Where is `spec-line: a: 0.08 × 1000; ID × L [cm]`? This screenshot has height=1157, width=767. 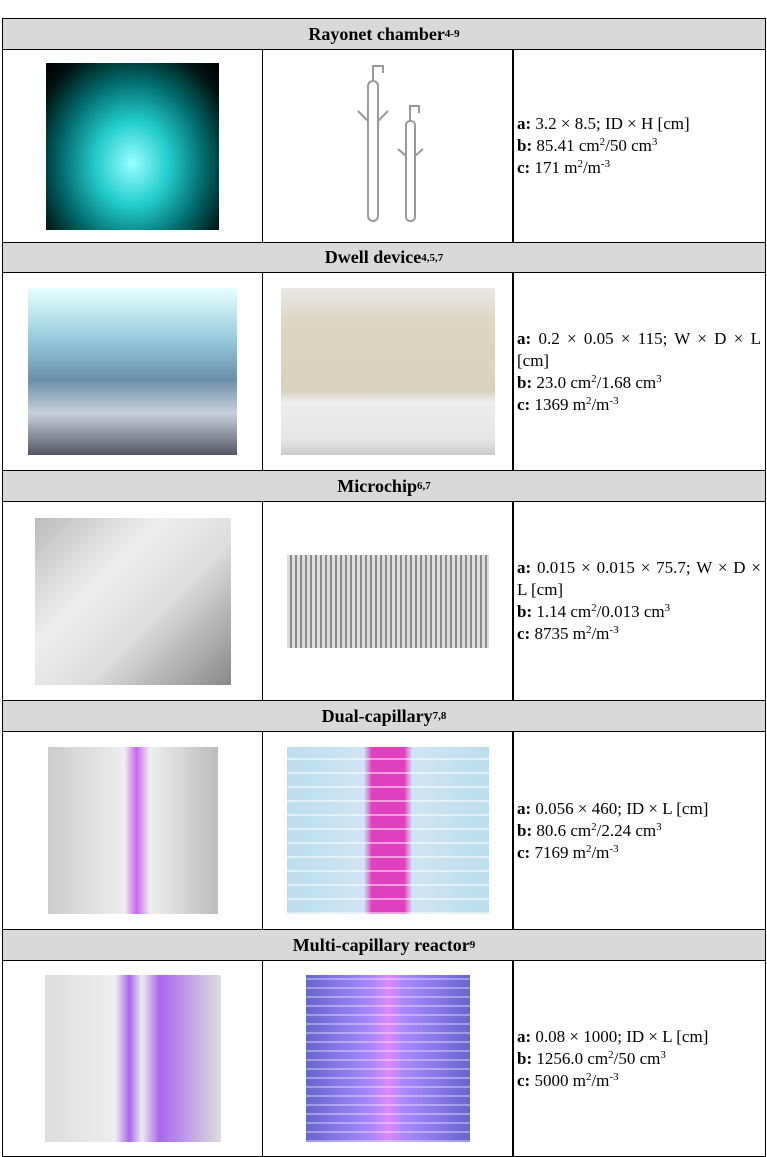
spec-line: a: 0.08 × 1000; ID × L [cm] is located at coordinates (639, 1037).